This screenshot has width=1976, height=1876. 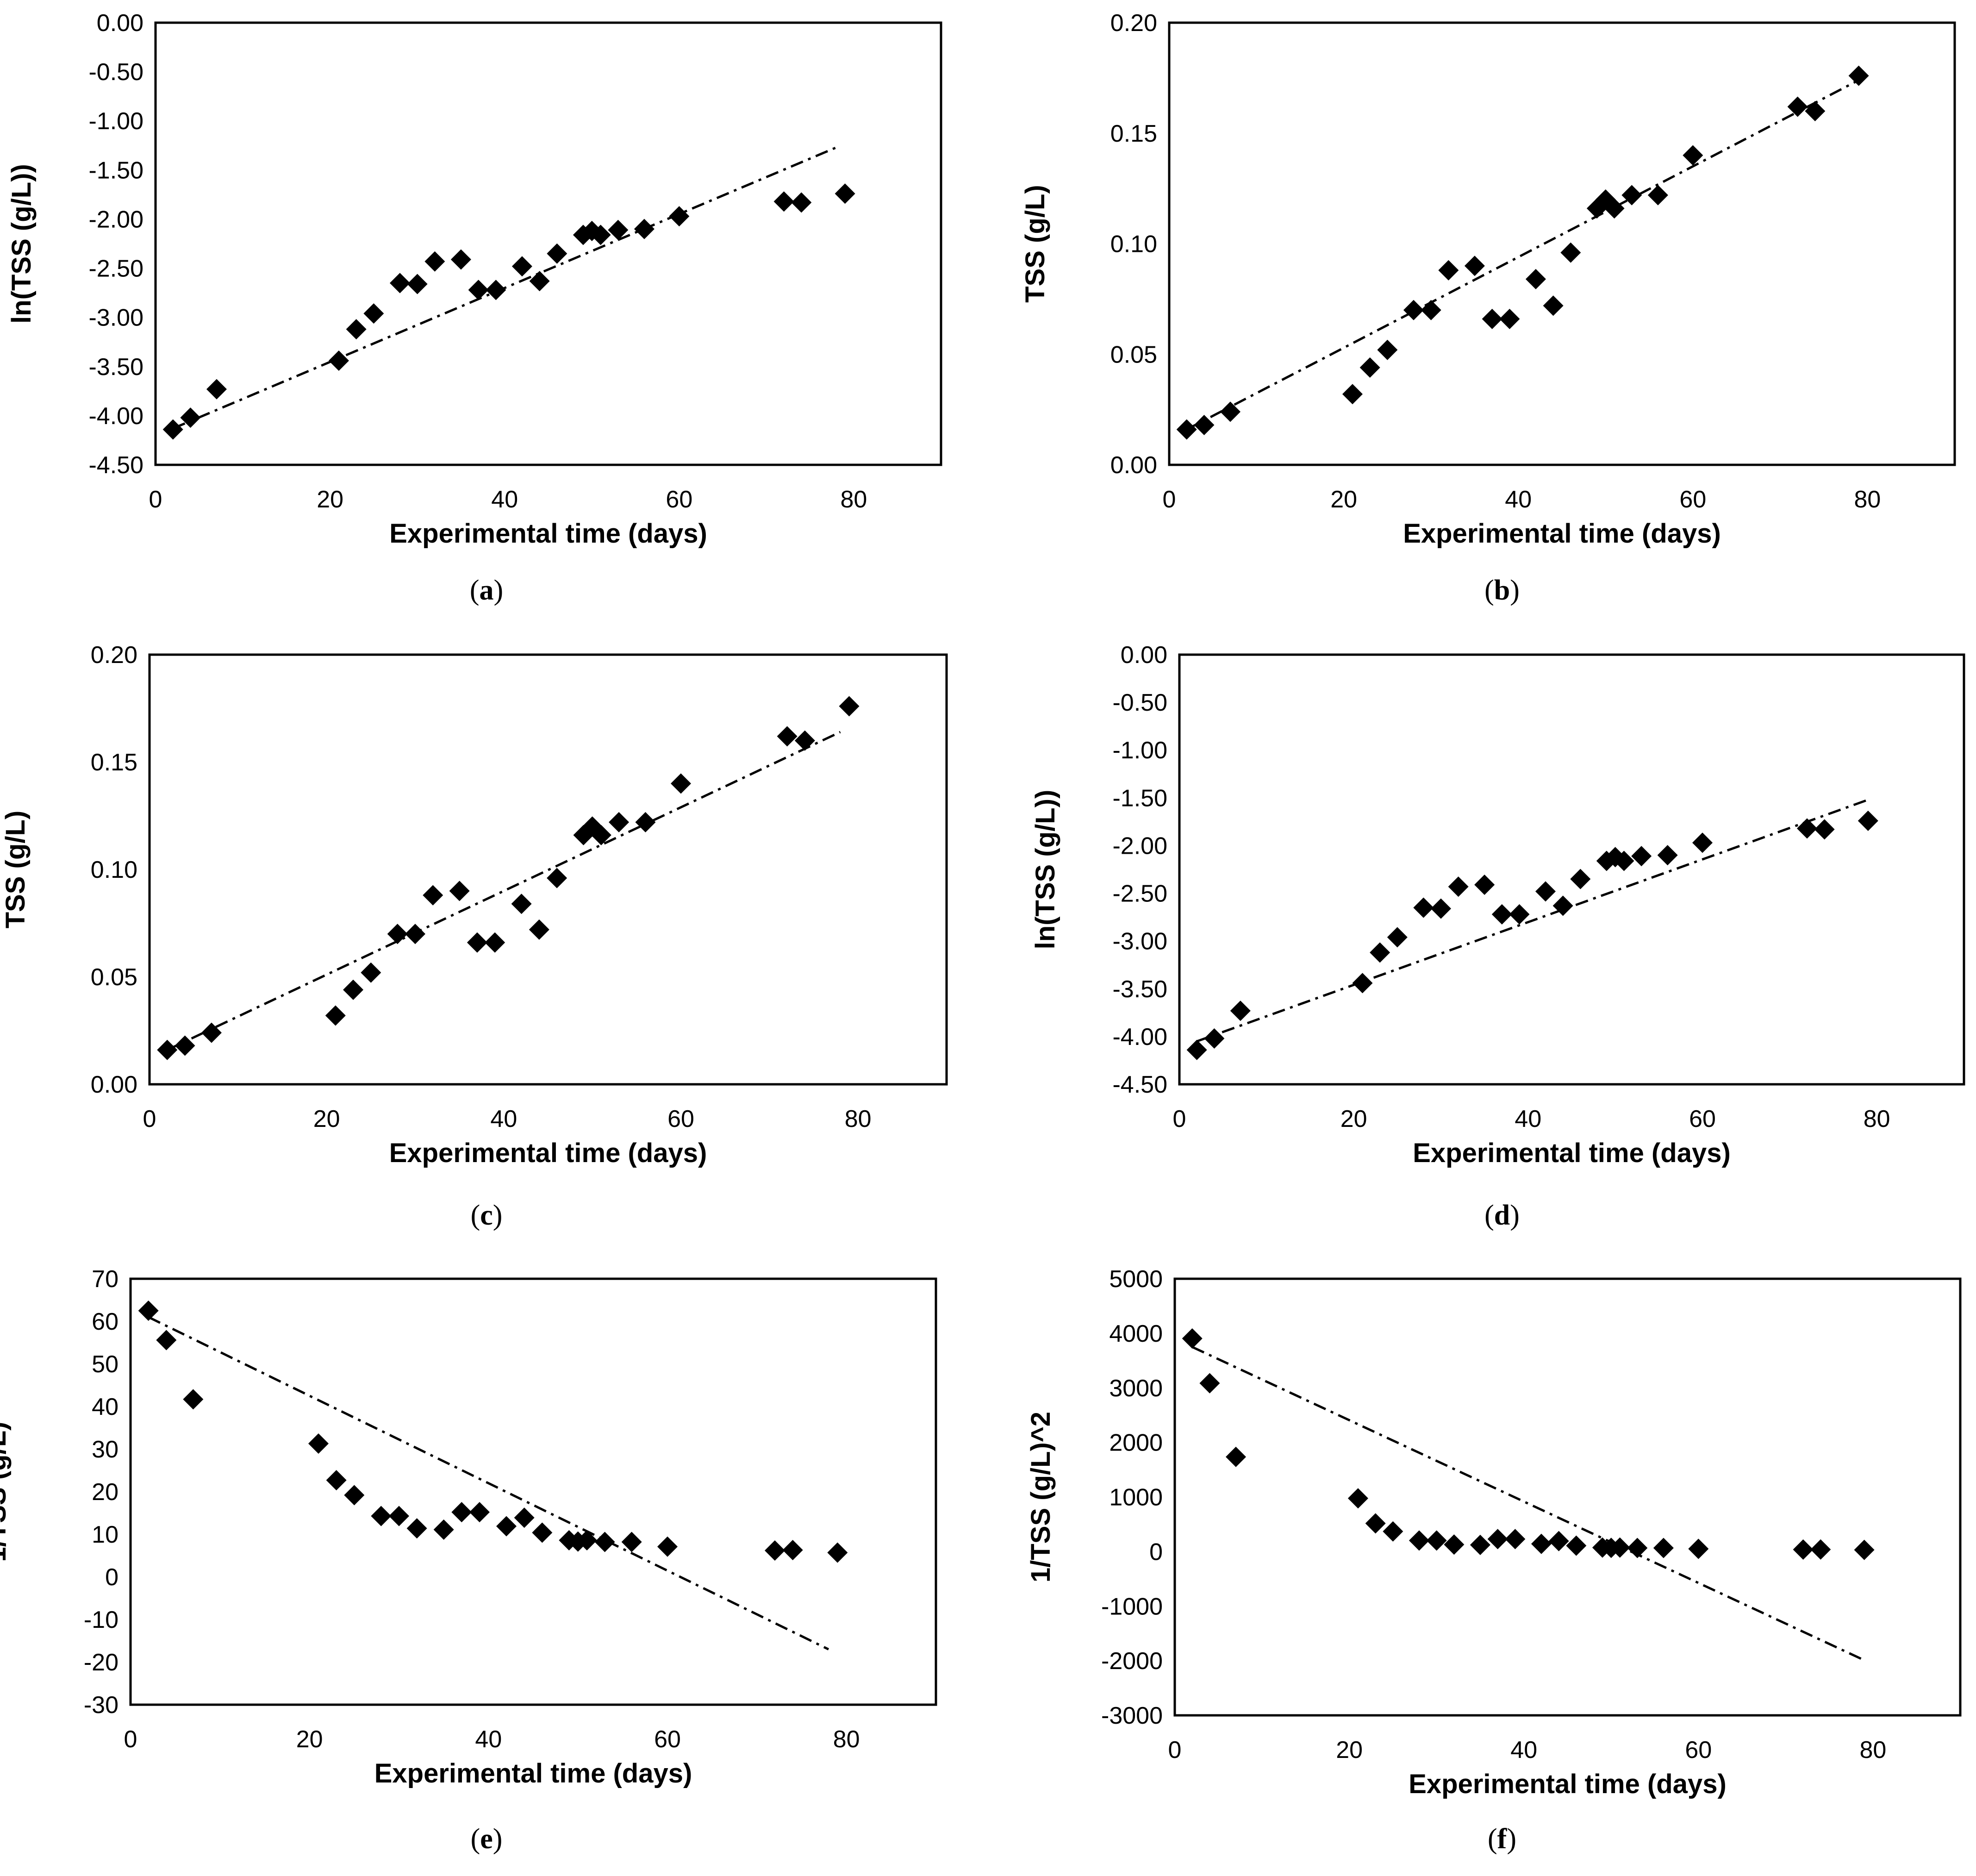 I want to click on y-tick-label: 1000, so click(x=1136, y=1497).